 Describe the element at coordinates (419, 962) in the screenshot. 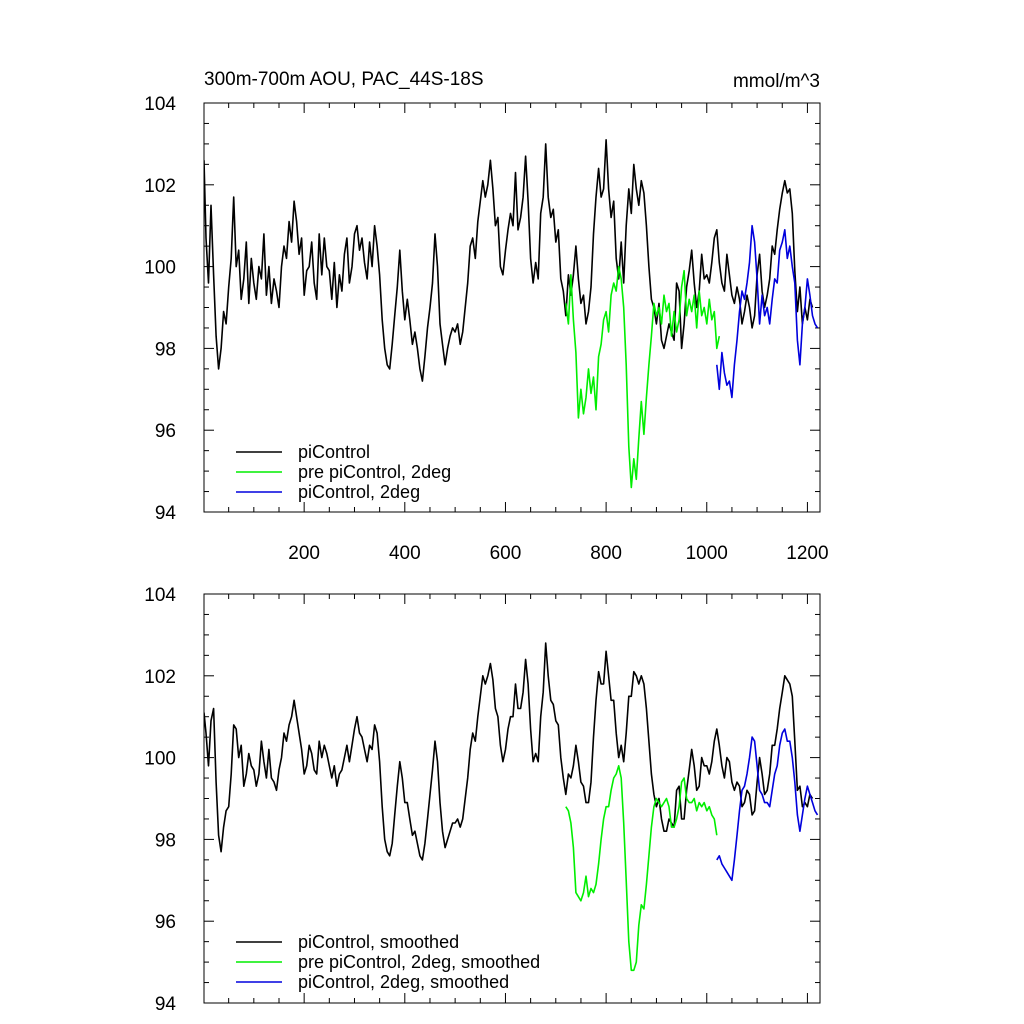

I see `legend-label: pre piControl, 2deg, smoothed` at that location.